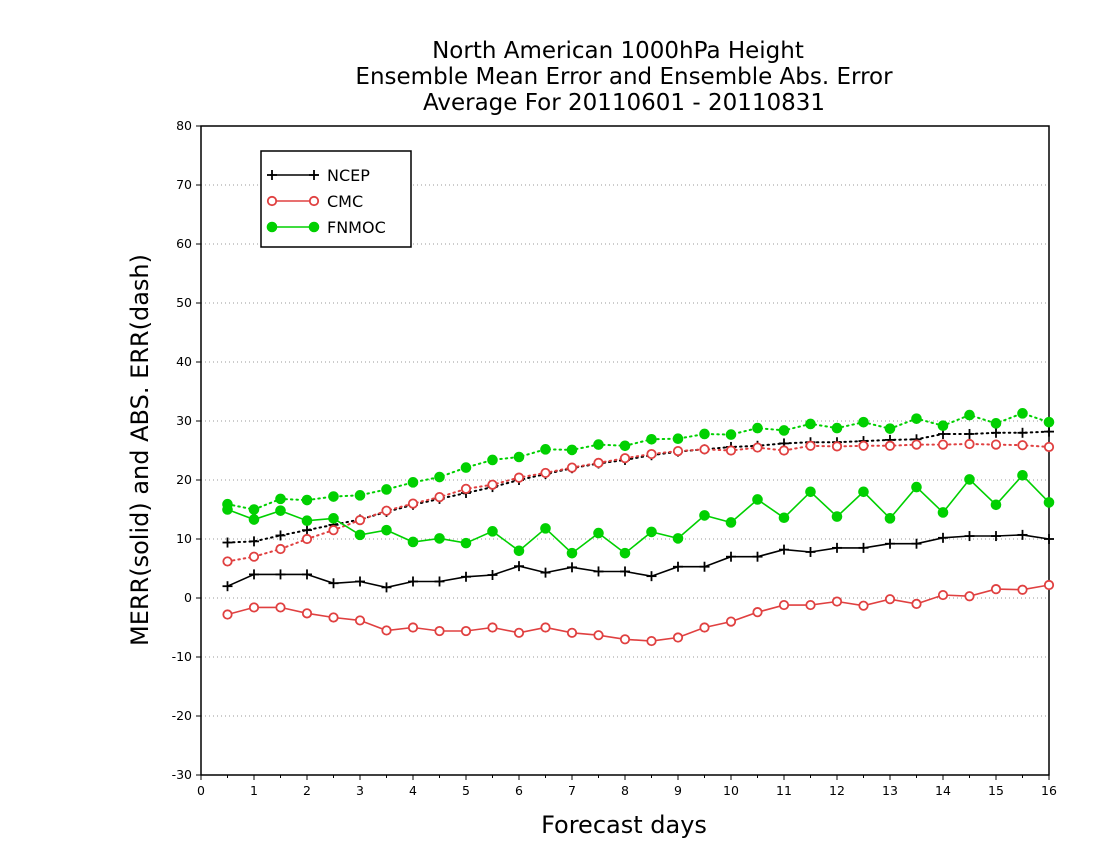 This screenshot has width=1100, height=850. Describe the element at coordinates (348, 175) in the screenshot. I see `legend-ncep-label: NCEP` at that location.